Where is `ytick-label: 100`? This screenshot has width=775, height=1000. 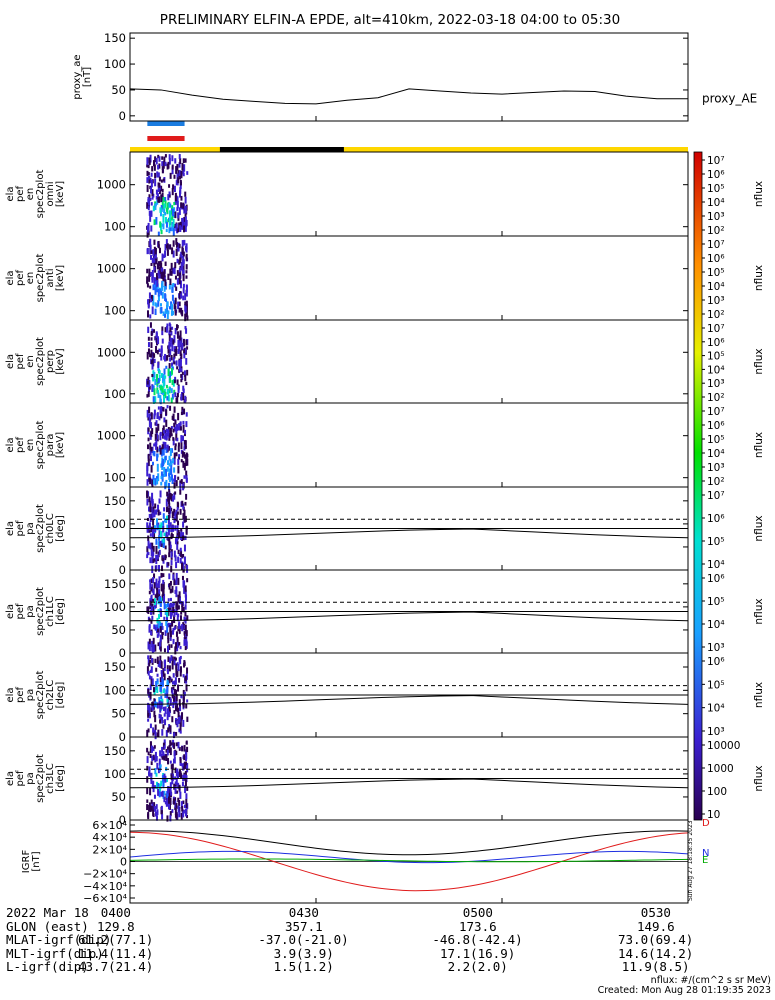 ytick-label: 100 is located at coordinates (115, 64).